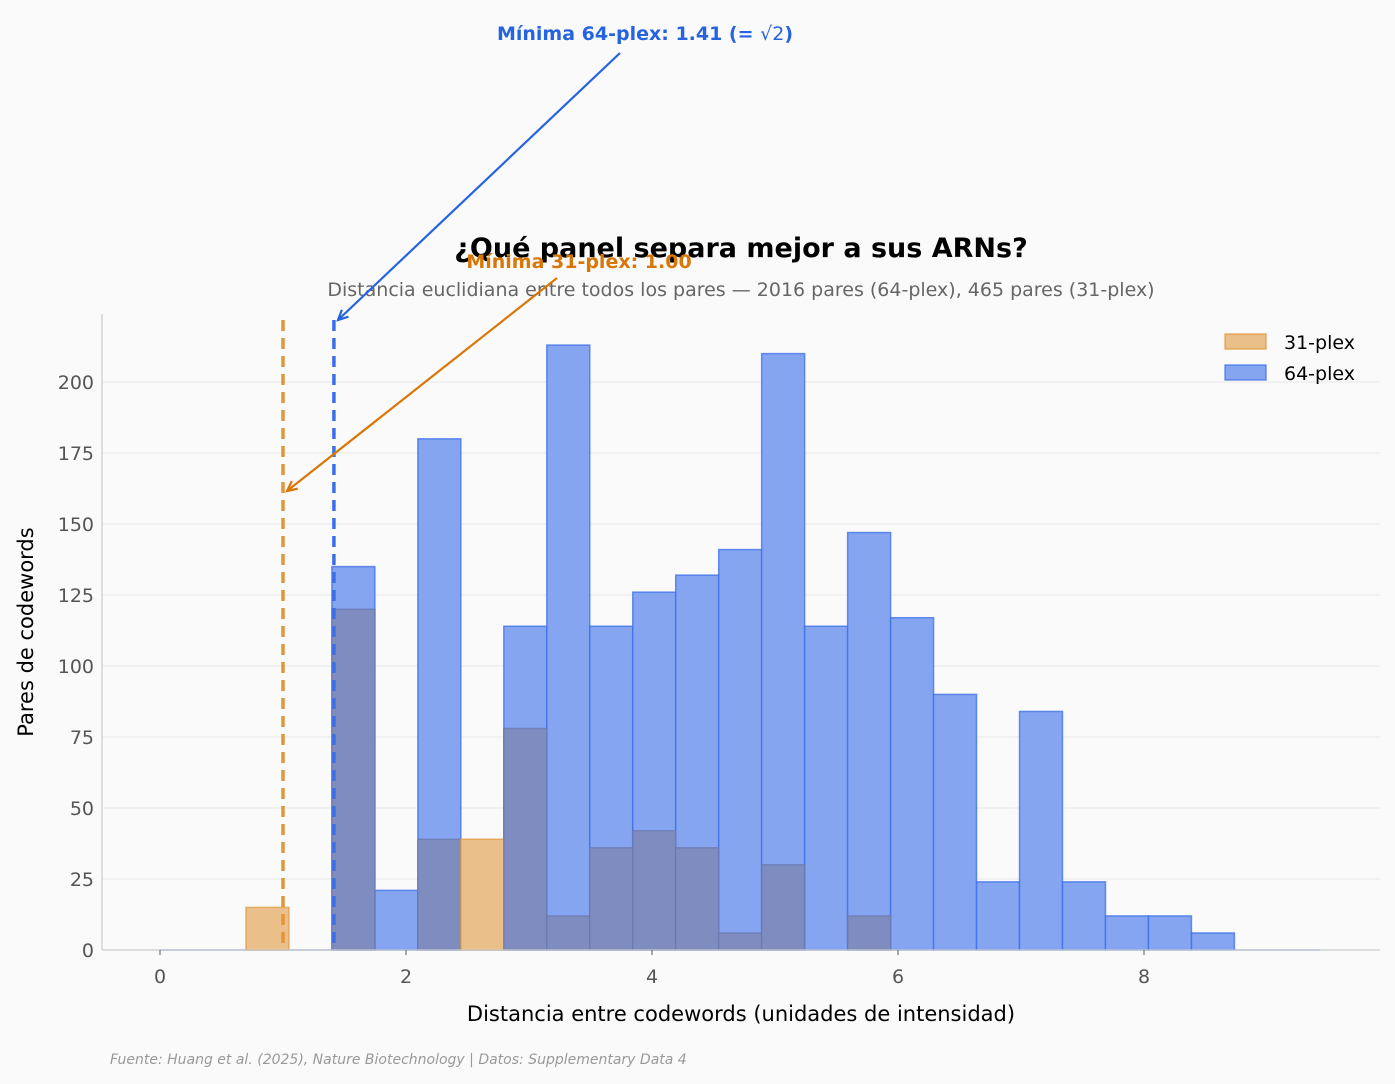 Image resolution: width=1395 pixels, height=1084 pixels. Describe the element at coordinates (82, 738) in the screenshot. I see `y-tick-label: 75` at that location.